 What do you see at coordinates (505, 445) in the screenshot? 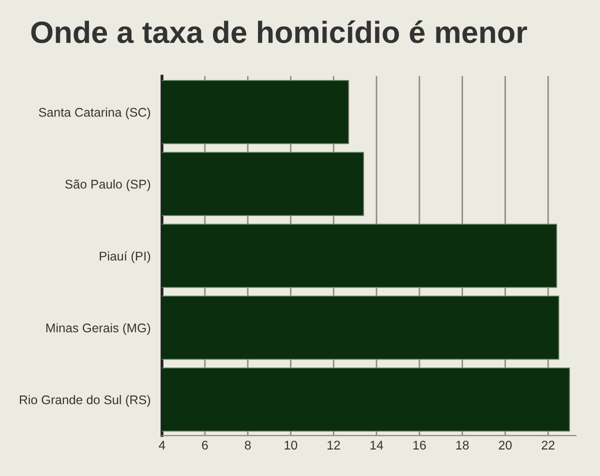
I see `x-tick-label: 20` at bounding box center [505, 445].